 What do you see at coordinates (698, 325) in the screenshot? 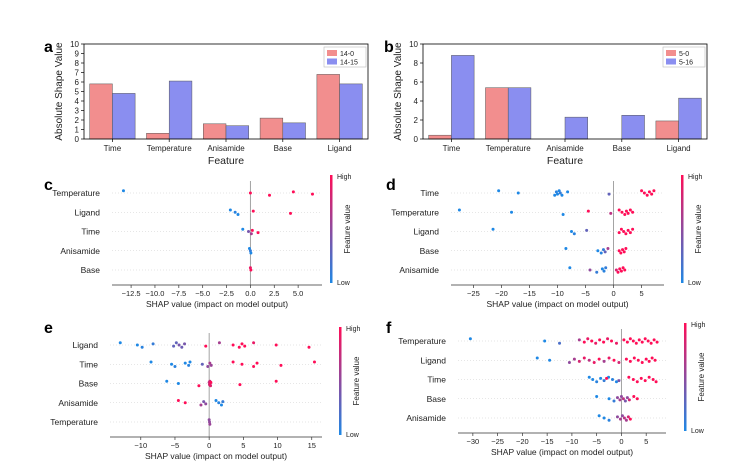
I see `colorbar-high-f: High` at bounding box center [698, 325].